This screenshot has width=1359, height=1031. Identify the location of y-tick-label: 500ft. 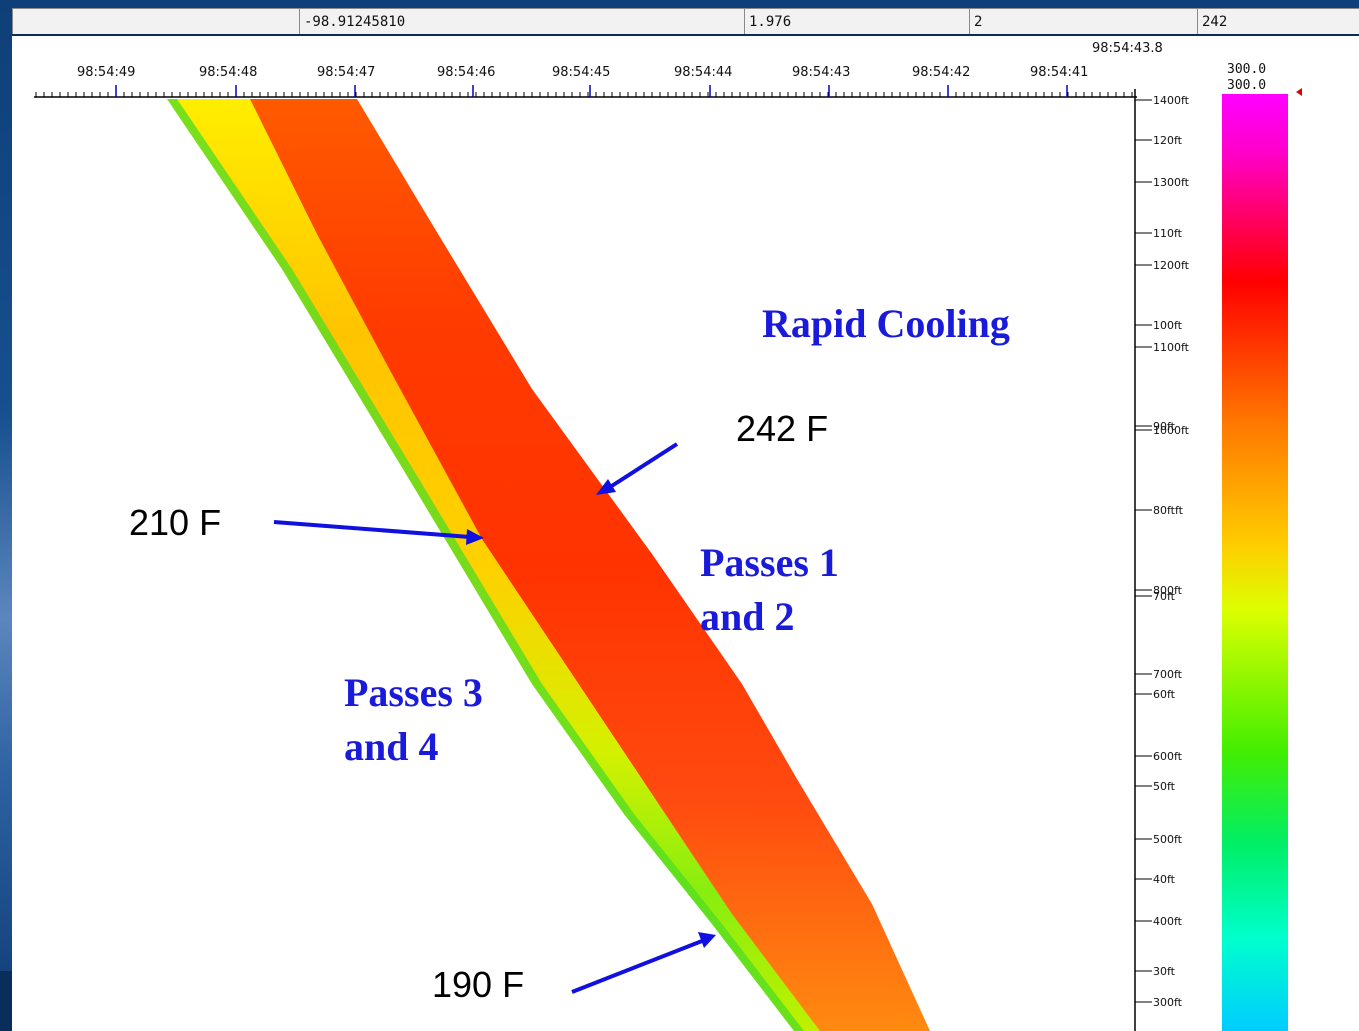
(1168, 839).